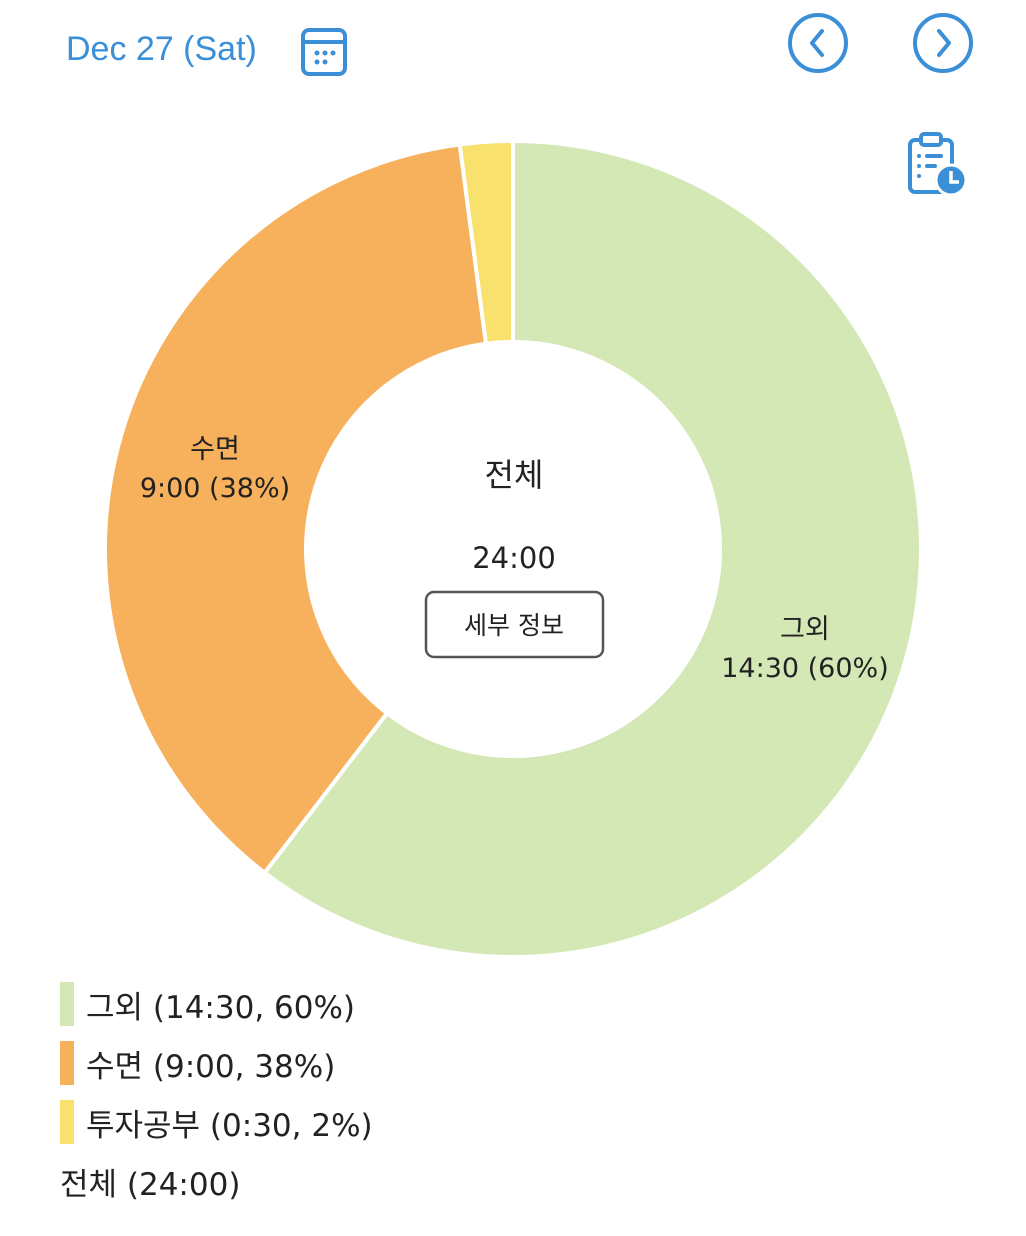 The height and width of the screenshot is (1236, 1026). I want to click on legend-item: 그외 (14:30, 60%), so click(216, 1004).